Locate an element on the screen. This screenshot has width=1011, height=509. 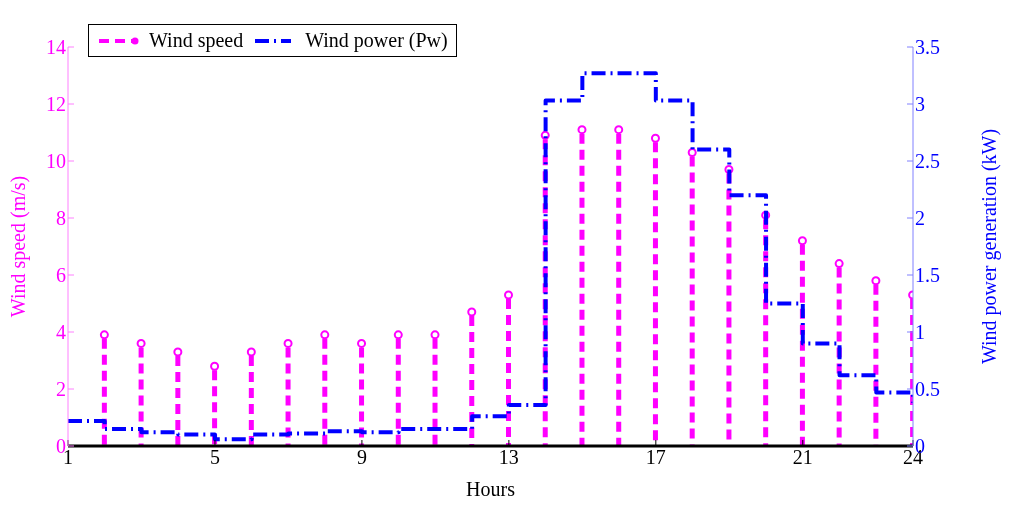
x-tick-label: 17 is located at coordinates (655, 457).